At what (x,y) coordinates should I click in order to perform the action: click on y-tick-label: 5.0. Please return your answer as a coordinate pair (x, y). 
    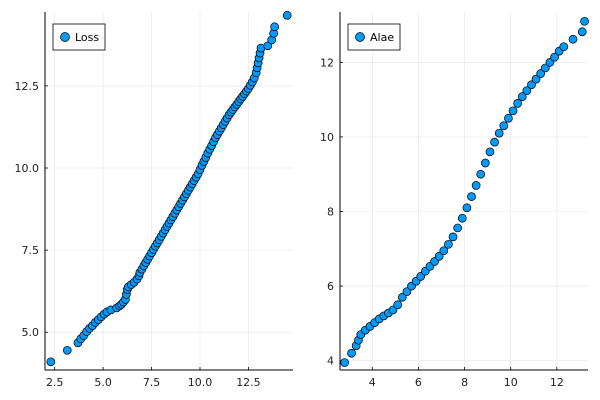
    Looking at the image, I should click on (31, 332).